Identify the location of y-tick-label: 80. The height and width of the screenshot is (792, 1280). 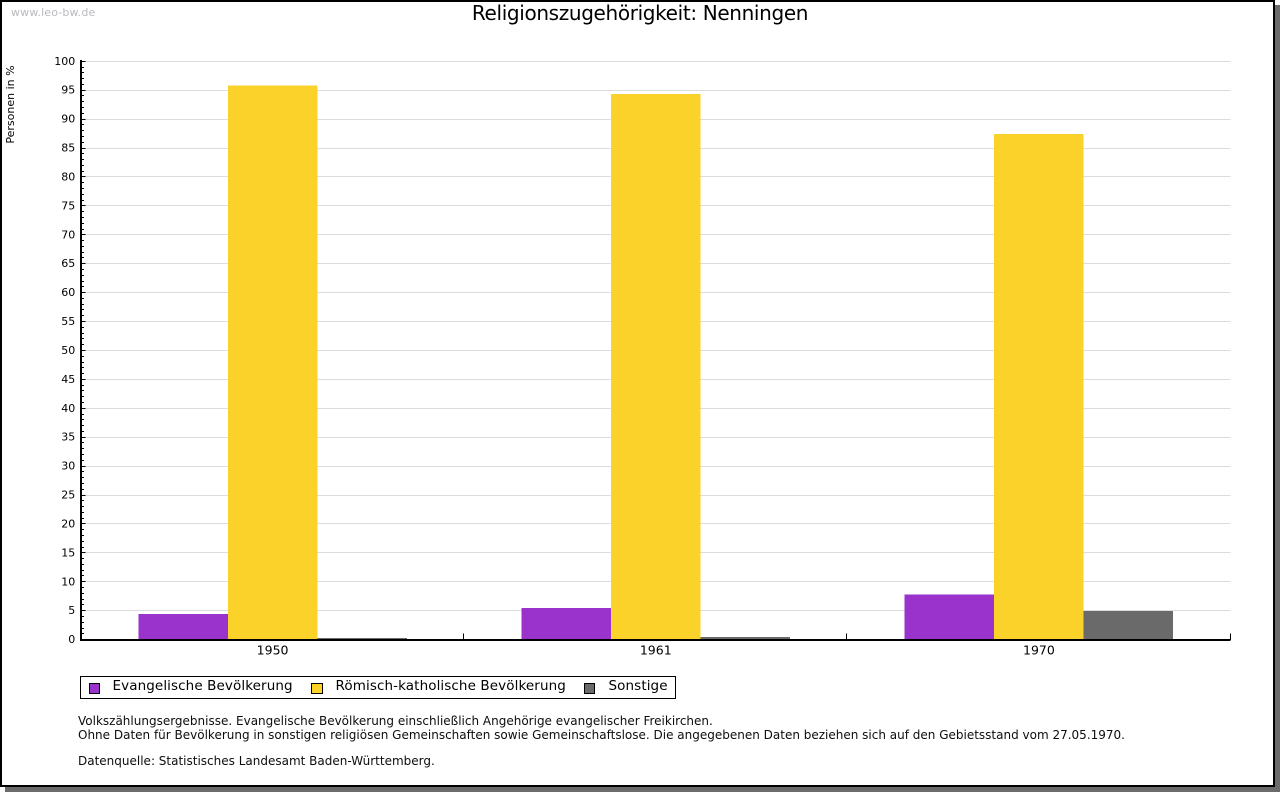
(68, 176).